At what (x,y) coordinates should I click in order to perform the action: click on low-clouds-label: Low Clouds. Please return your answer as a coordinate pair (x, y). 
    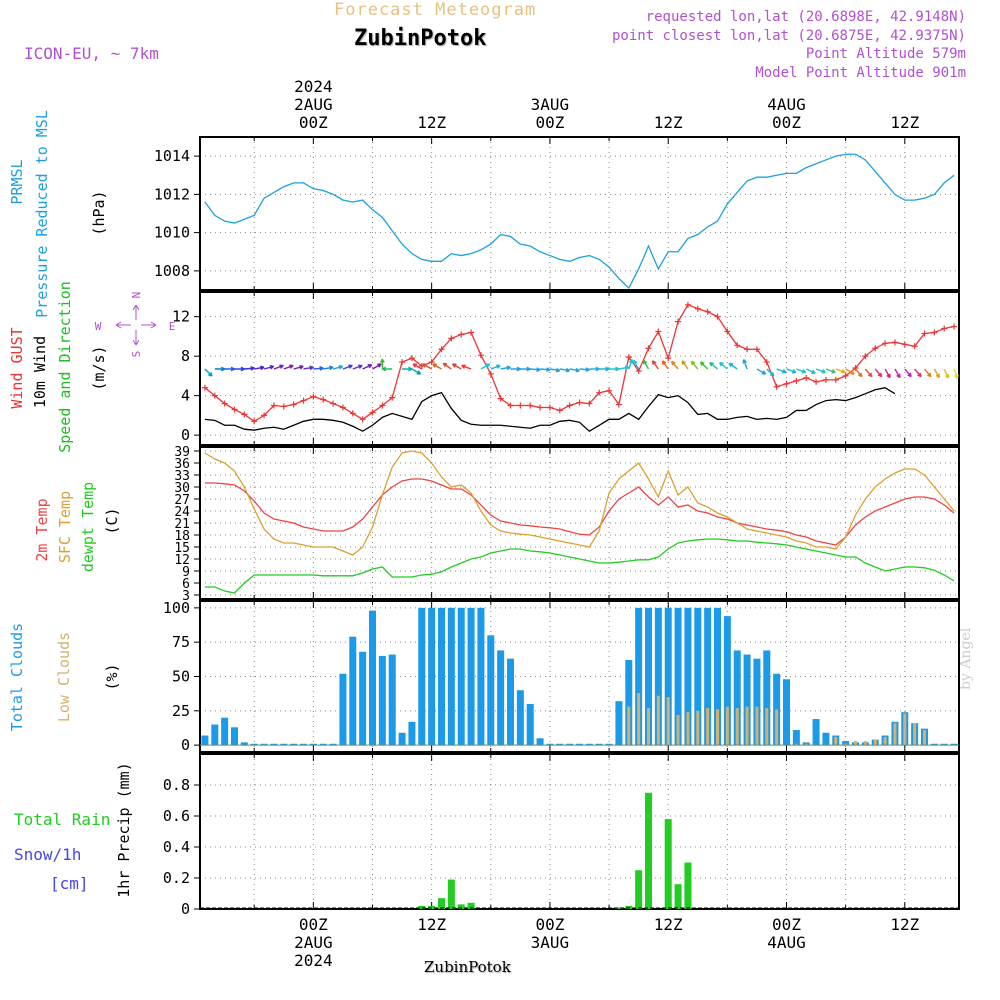
    Looking at the image, I should click on (64, 677).